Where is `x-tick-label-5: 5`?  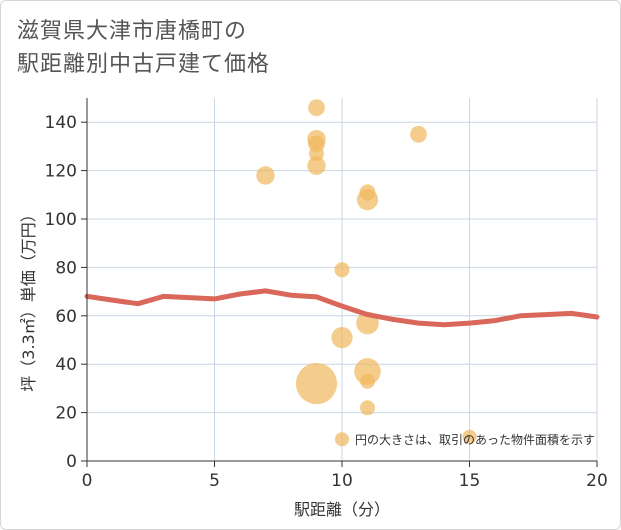 x-tick-label-5: 5 is located at coordinates (214, 481).